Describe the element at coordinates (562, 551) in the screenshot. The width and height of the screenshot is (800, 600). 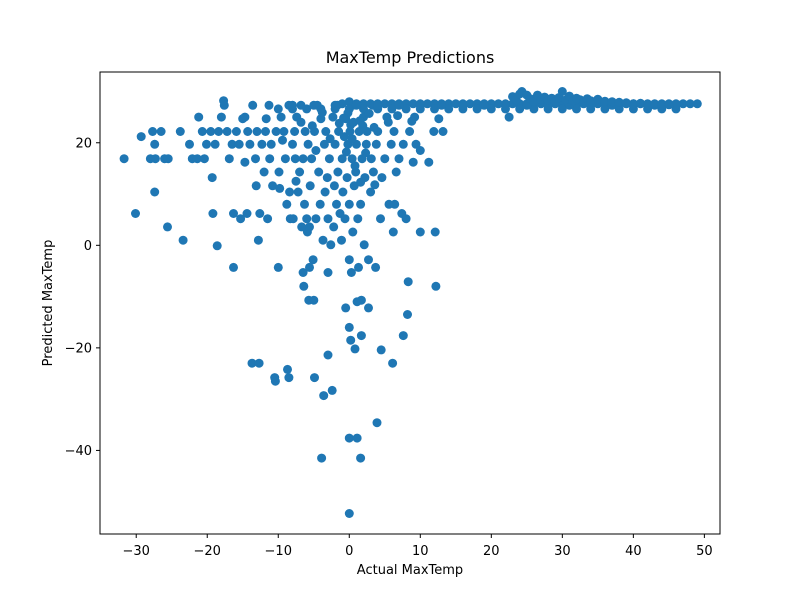
I see `x-tick-label: 30` at that location.